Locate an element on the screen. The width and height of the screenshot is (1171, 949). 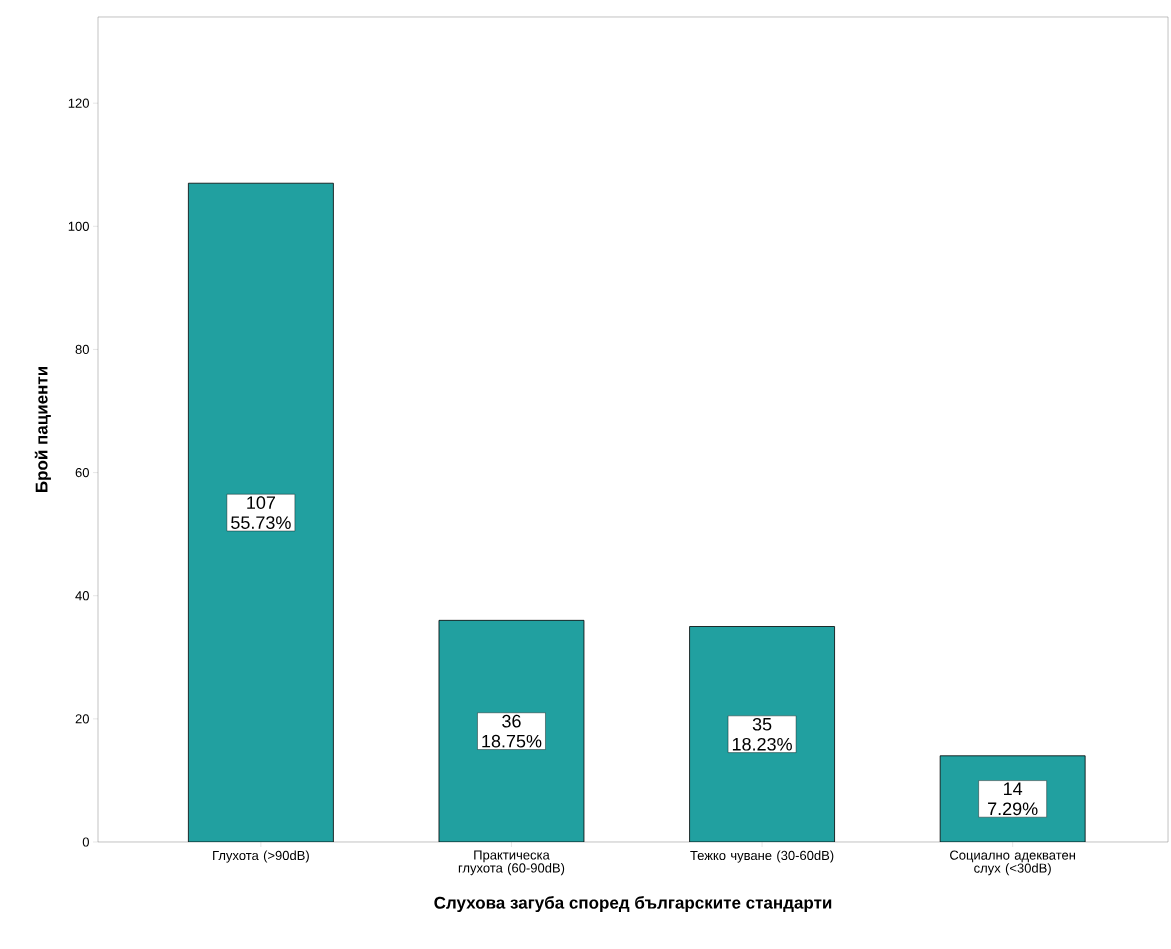
x-tick-label: Тежко чуване (30-60dB) is located at coordinates (762, 856).